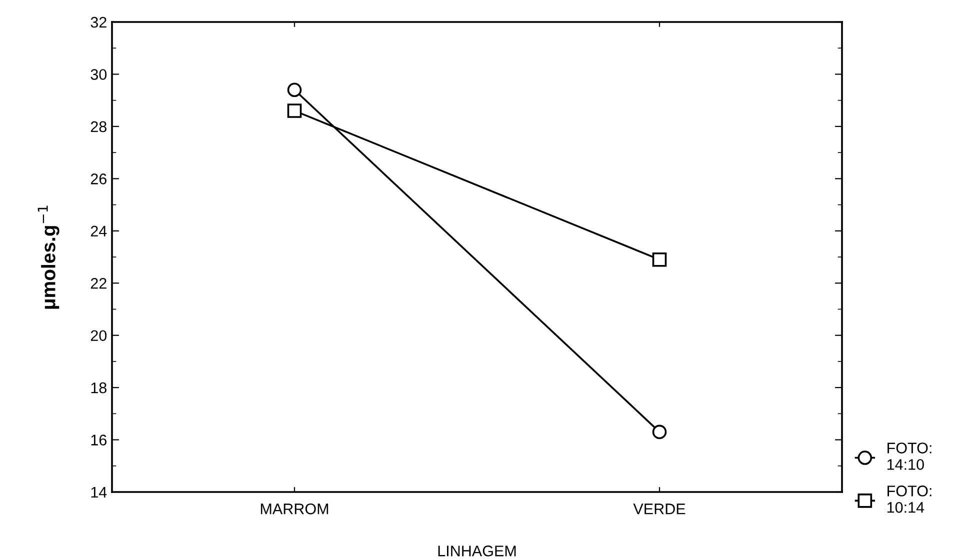  I want to click on y-tick-label: 18, so click(98, 388).